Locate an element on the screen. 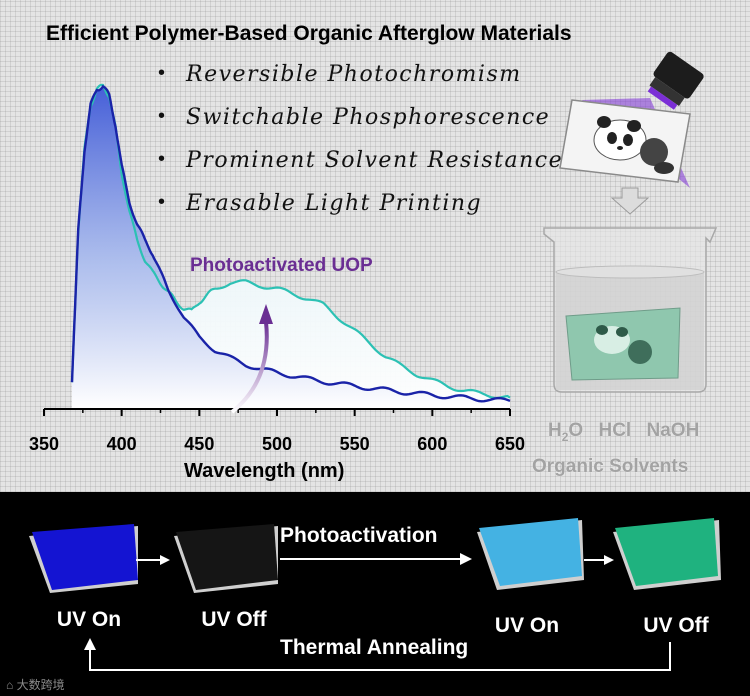 This screenshot has height=696, width=750. solvent-water: H2O is located at coordinates (566, 432).